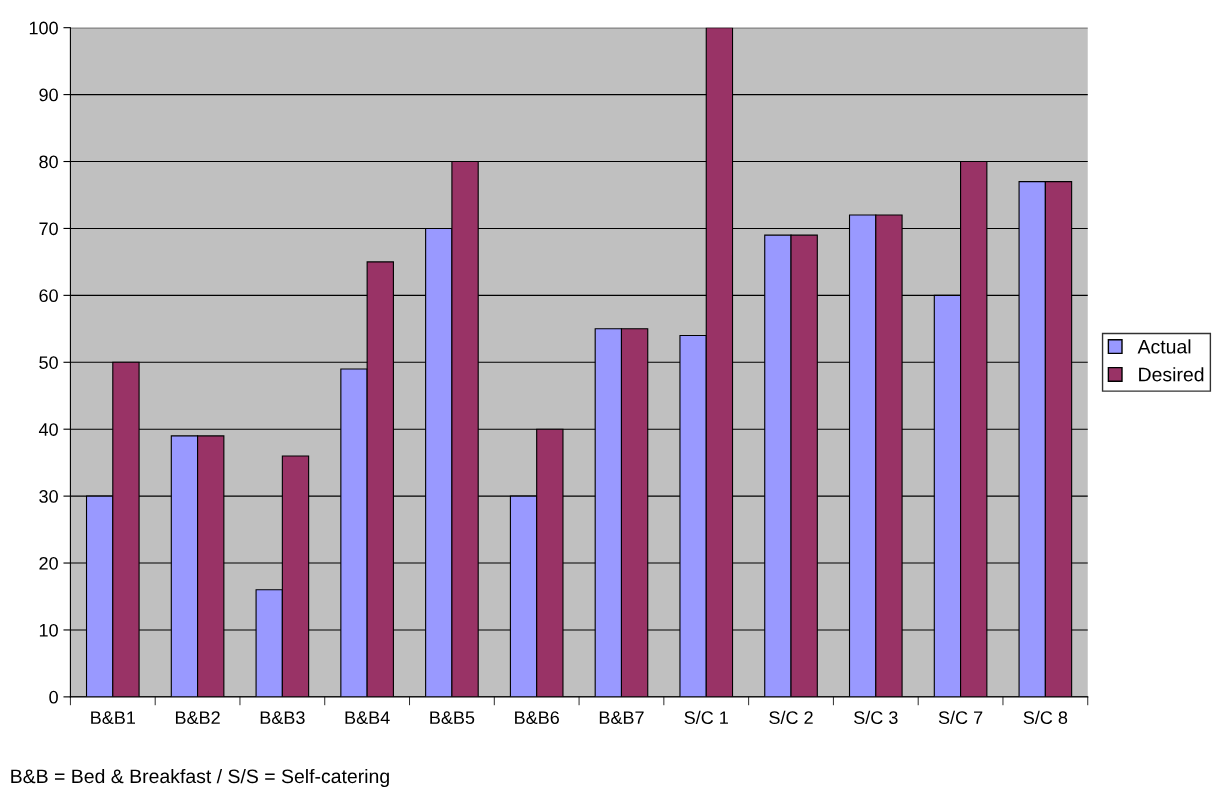 This screenshot has width=1214, height=791. Describe the element at coordinates (452, 718) in the screenshot. I see `x-tick-label: B&B5` at that location.